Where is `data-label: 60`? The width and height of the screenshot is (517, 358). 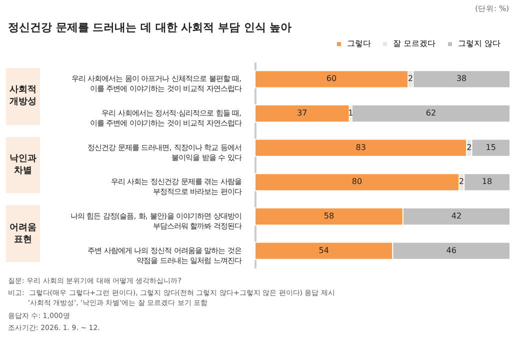
data-label: 60 is located at coordinates (331, 79).